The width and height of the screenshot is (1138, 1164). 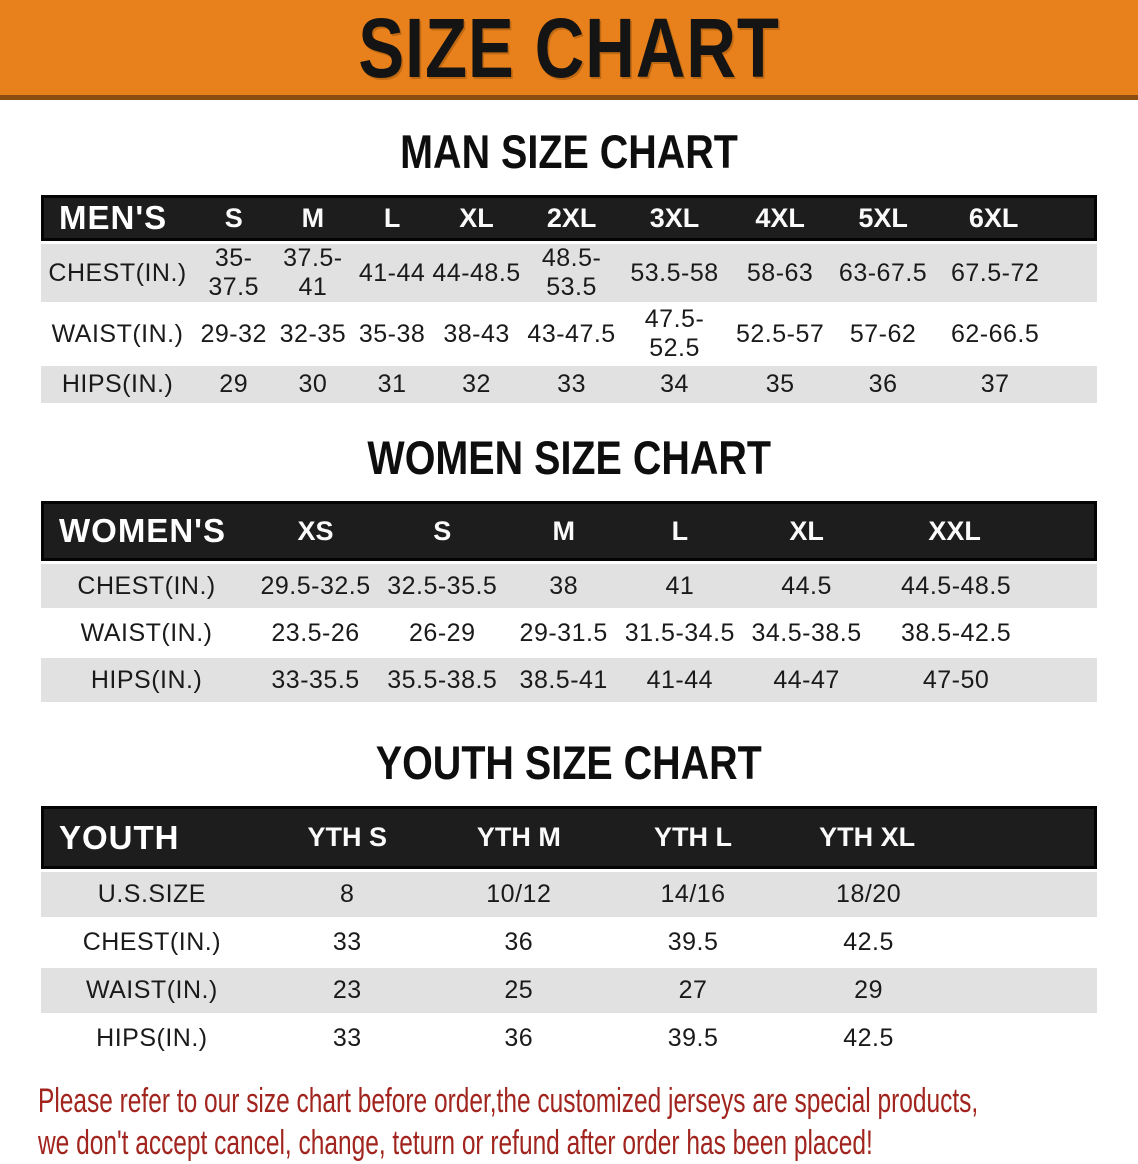 I want to click on size-chart-banner: SIZE CHART, so click(x=569, y=50).